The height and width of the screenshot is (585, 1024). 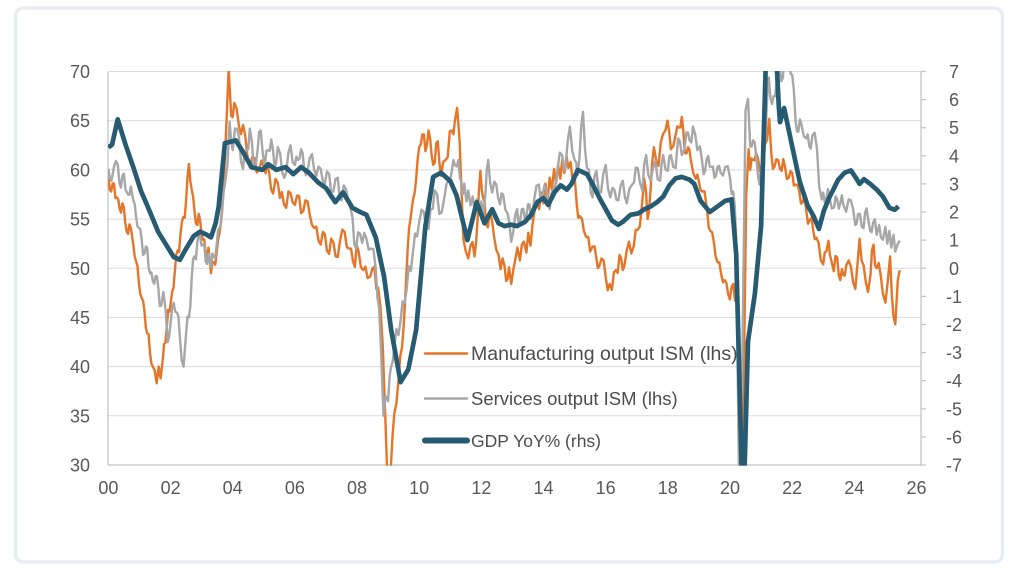 What do you see at coordinates (792, 488) in the screenshot?
I see `svg-text: 22` at bounding box center [792, 488].